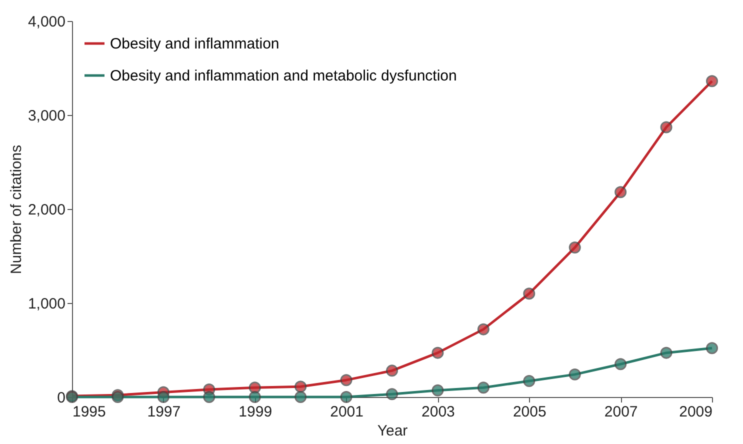 The image size is (743, 444). Describe the element at coordinates (47, 304) in the screenshot. I see `y-tick-label: 1,000` at that location.